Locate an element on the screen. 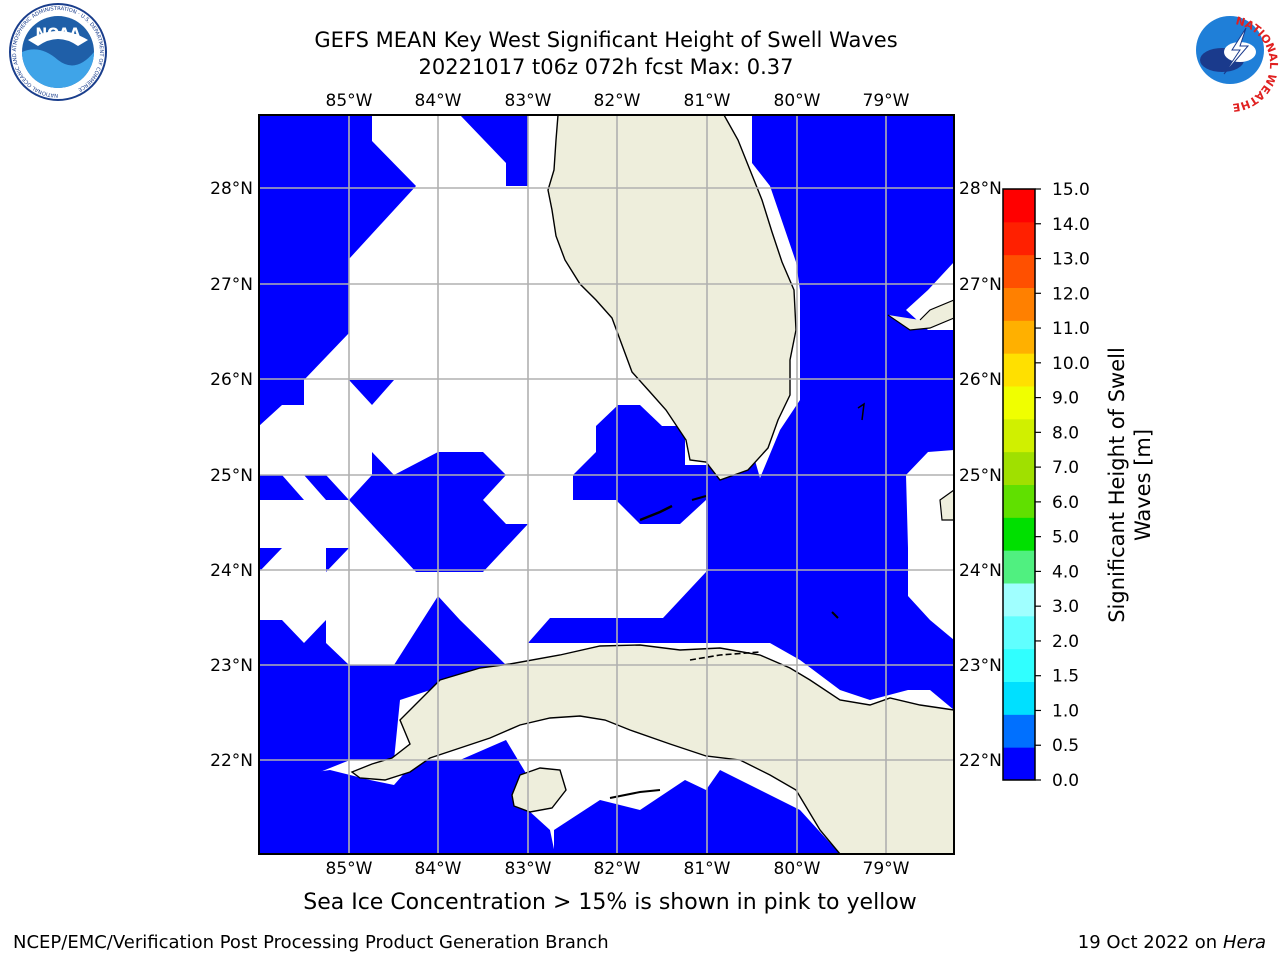  colorbar-tick-label: 0.0 is located at coordinates (1065, 781).